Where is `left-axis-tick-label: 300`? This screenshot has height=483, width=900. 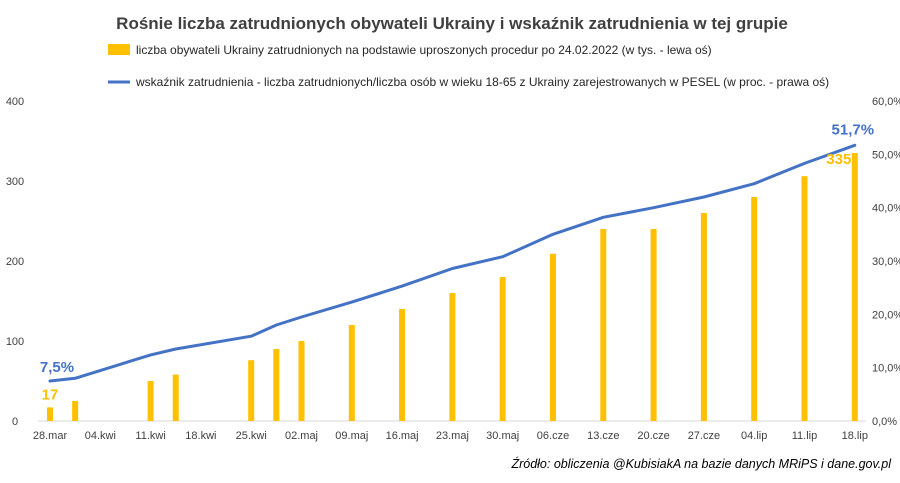
left-axis-tick-label: 300 is located at coordinates (15, 182).